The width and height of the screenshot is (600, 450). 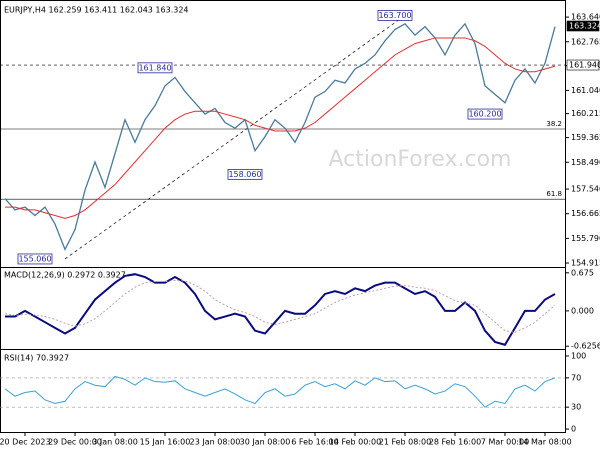 I want to click on annotation-label: 163.700, so click(x=394, y=15).